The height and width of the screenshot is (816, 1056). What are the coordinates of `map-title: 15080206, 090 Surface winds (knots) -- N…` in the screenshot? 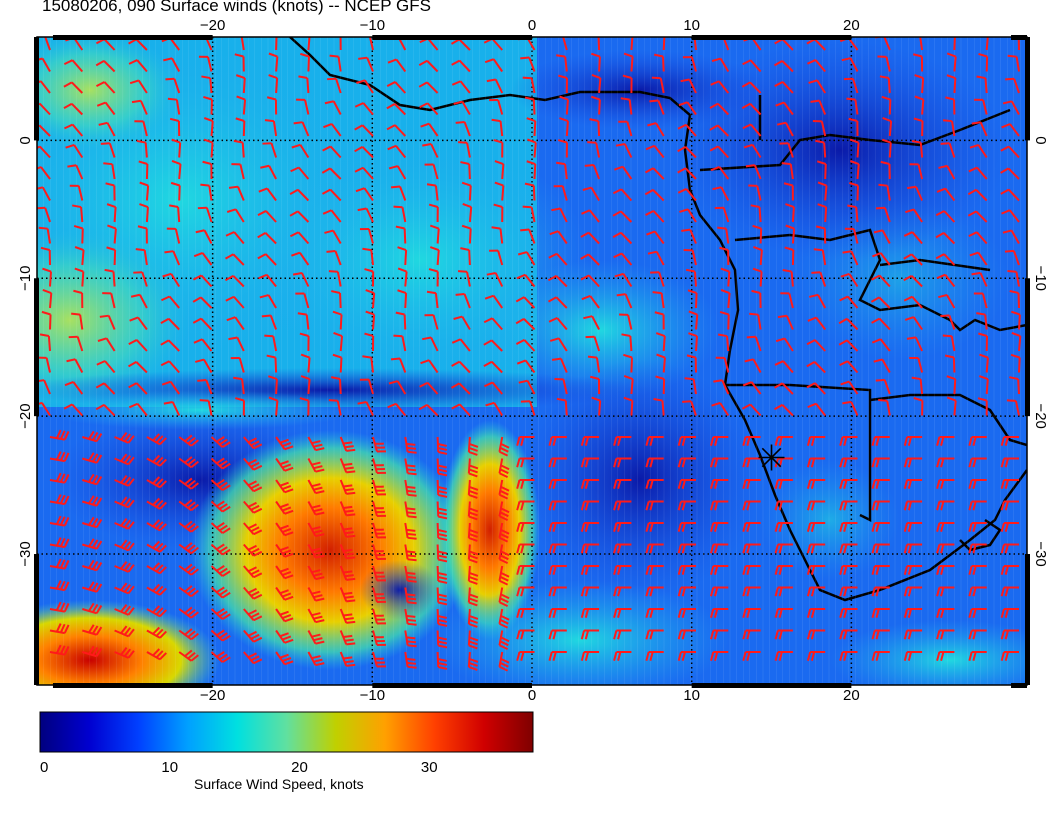 It's located at (236, 7).